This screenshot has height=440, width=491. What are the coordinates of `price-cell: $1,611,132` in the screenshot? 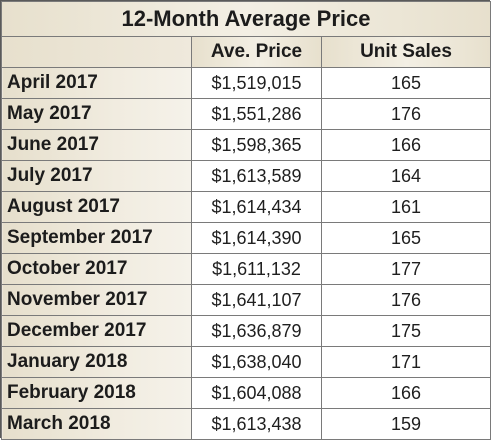 It's located at (256, 269).